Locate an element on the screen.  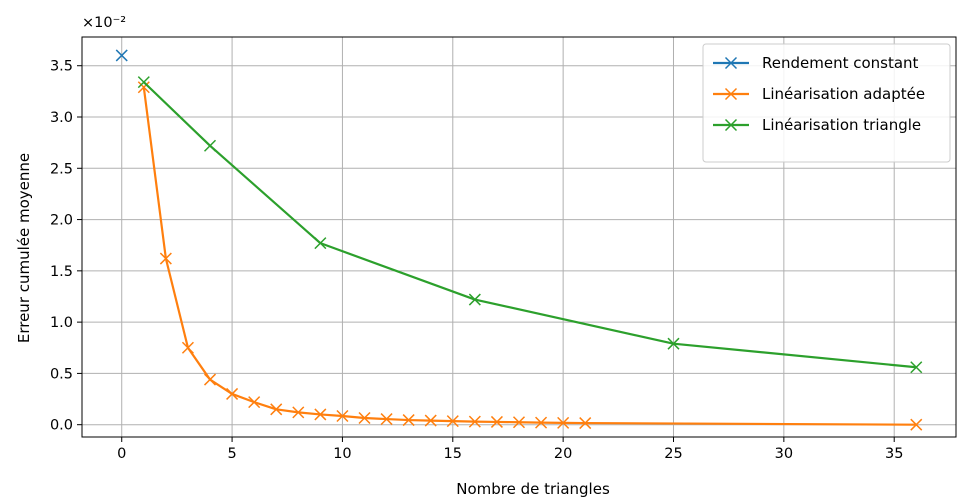
x-tick-label: 10 is located at coordinates (342, 454).